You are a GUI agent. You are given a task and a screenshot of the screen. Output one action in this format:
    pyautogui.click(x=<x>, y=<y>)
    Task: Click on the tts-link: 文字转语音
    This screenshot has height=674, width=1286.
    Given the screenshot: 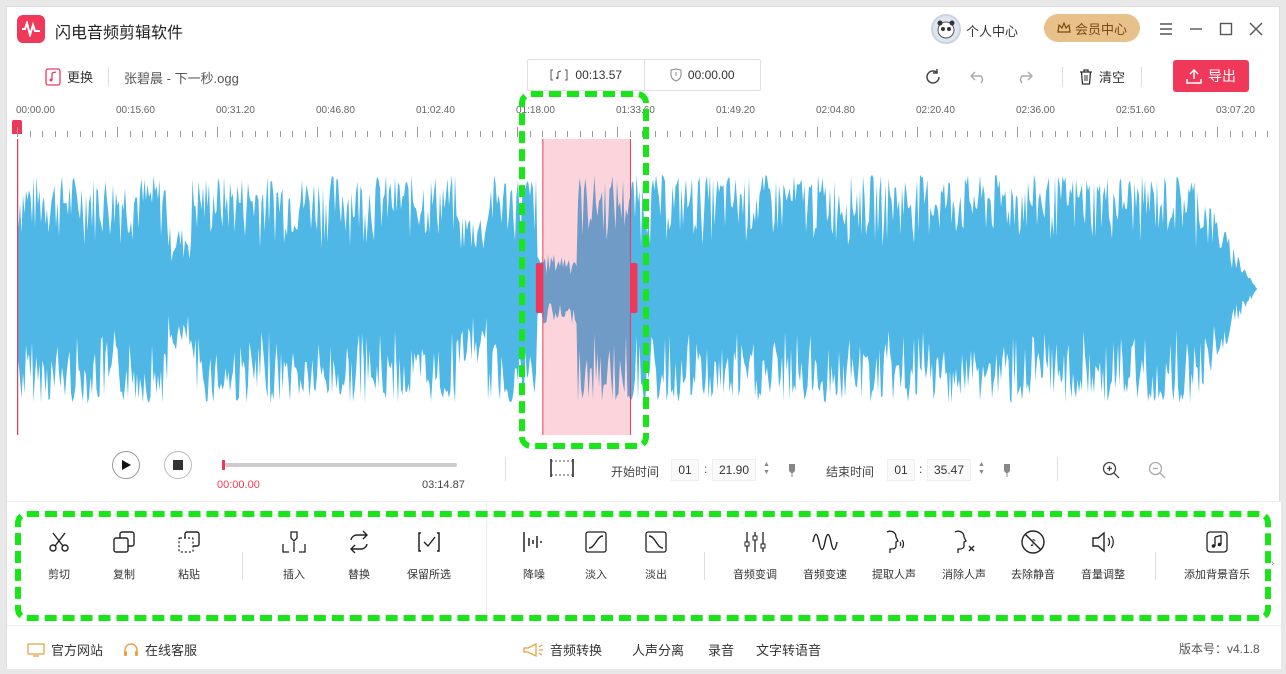 What is the action you would take?
    pyautogui.click(x=789, y=650)
    